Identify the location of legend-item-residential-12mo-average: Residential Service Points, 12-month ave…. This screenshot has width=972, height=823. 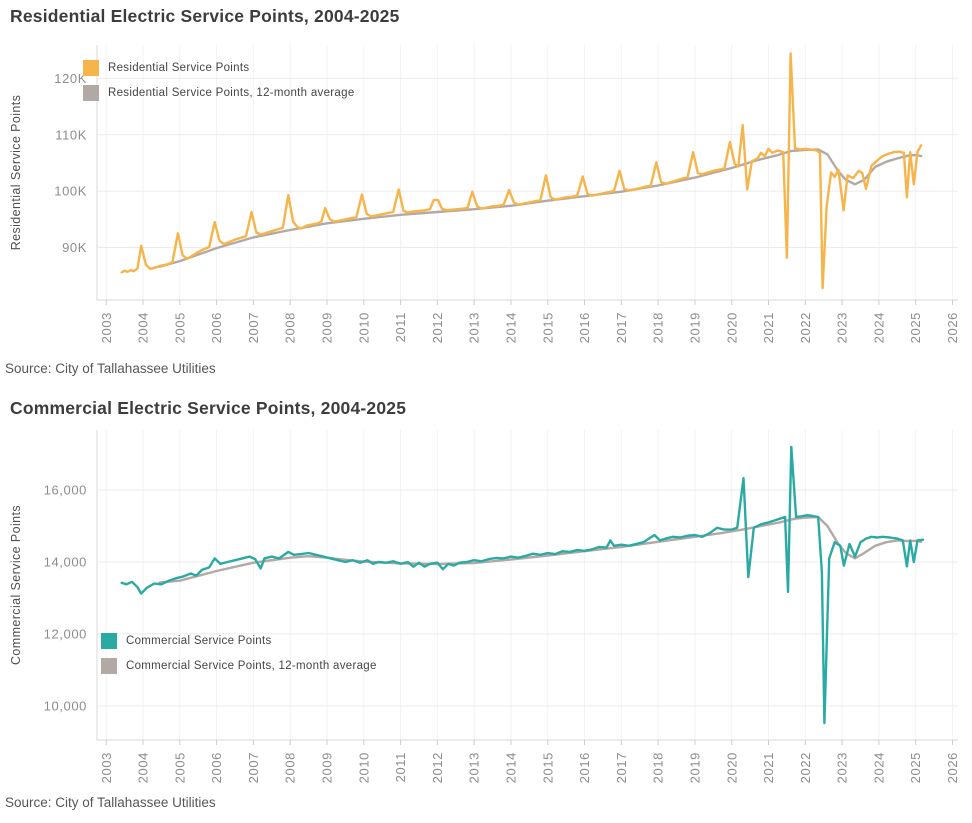
(219, 93).